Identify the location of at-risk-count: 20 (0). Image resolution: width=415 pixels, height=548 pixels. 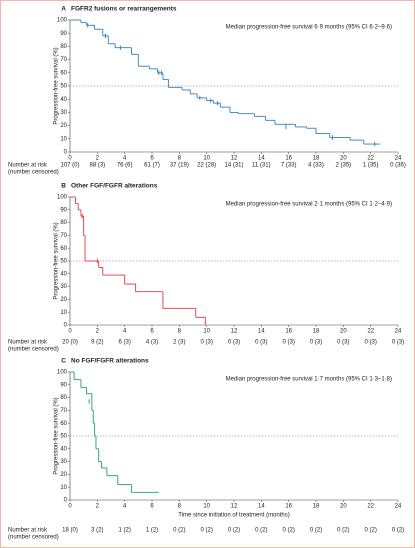
(70, 343).